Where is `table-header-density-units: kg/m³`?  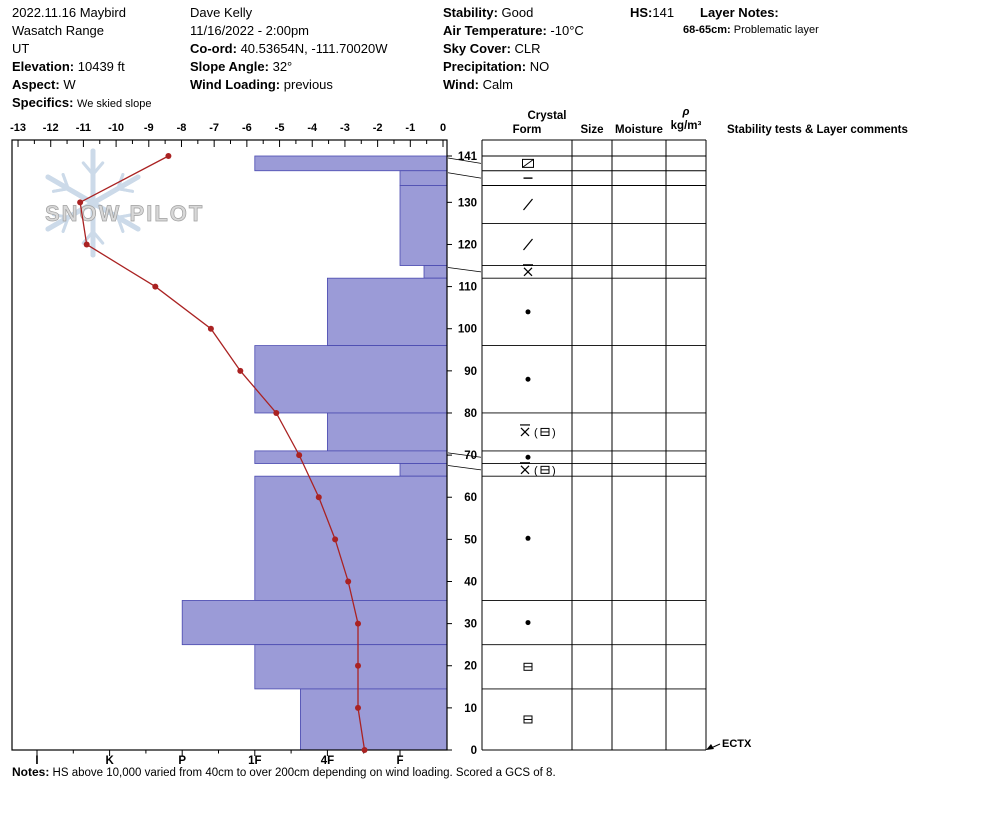 table-header-density-units: kg/m³ is located at coordinates (686, 126).